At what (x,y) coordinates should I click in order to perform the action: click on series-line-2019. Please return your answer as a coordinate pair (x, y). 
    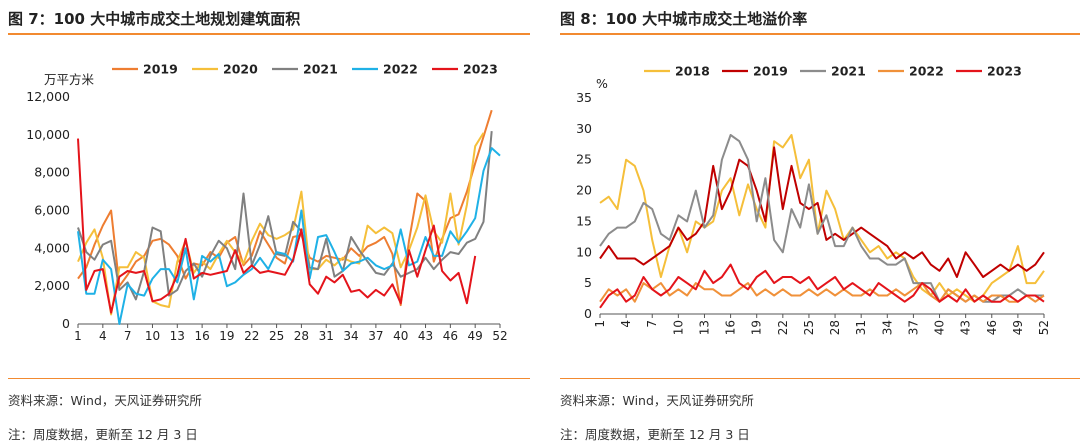
    Looking at the image, I should click on (822, 212).